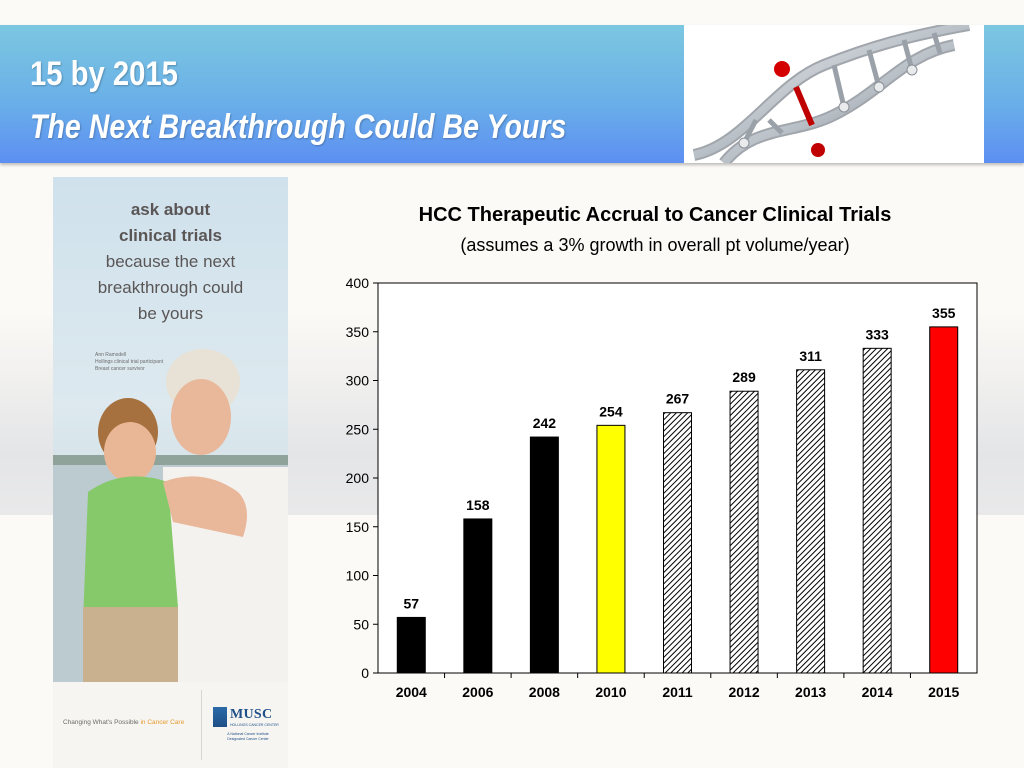 The width and height of the screenshot is (1024, 768). I want to click on x-tick-label: 2006, so click(477, 692).